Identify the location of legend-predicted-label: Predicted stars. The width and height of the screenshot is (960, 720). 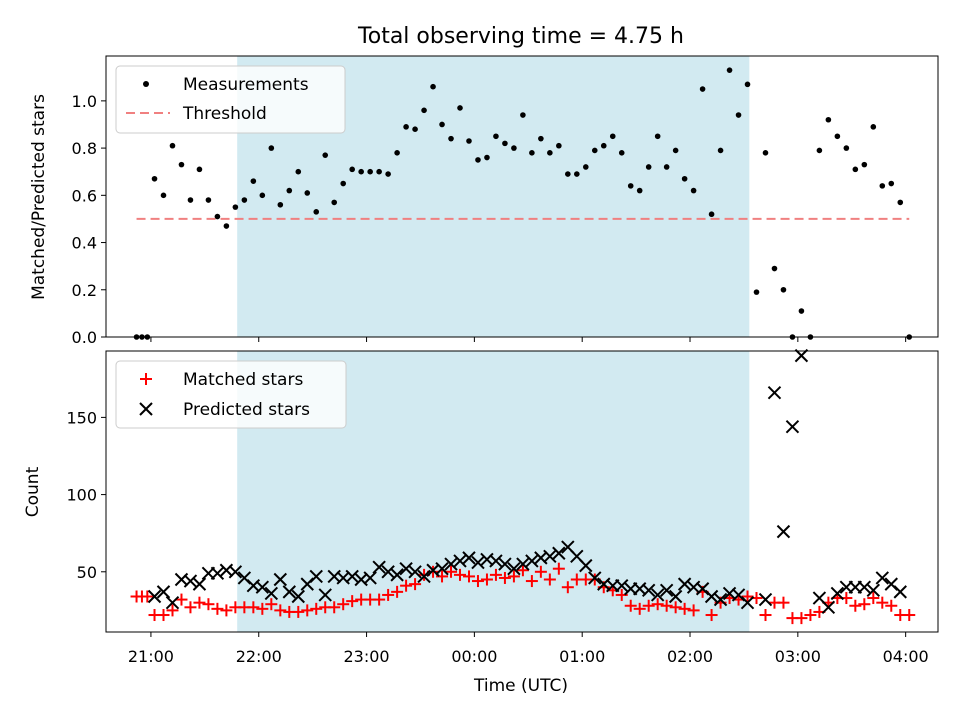
(246, 410).